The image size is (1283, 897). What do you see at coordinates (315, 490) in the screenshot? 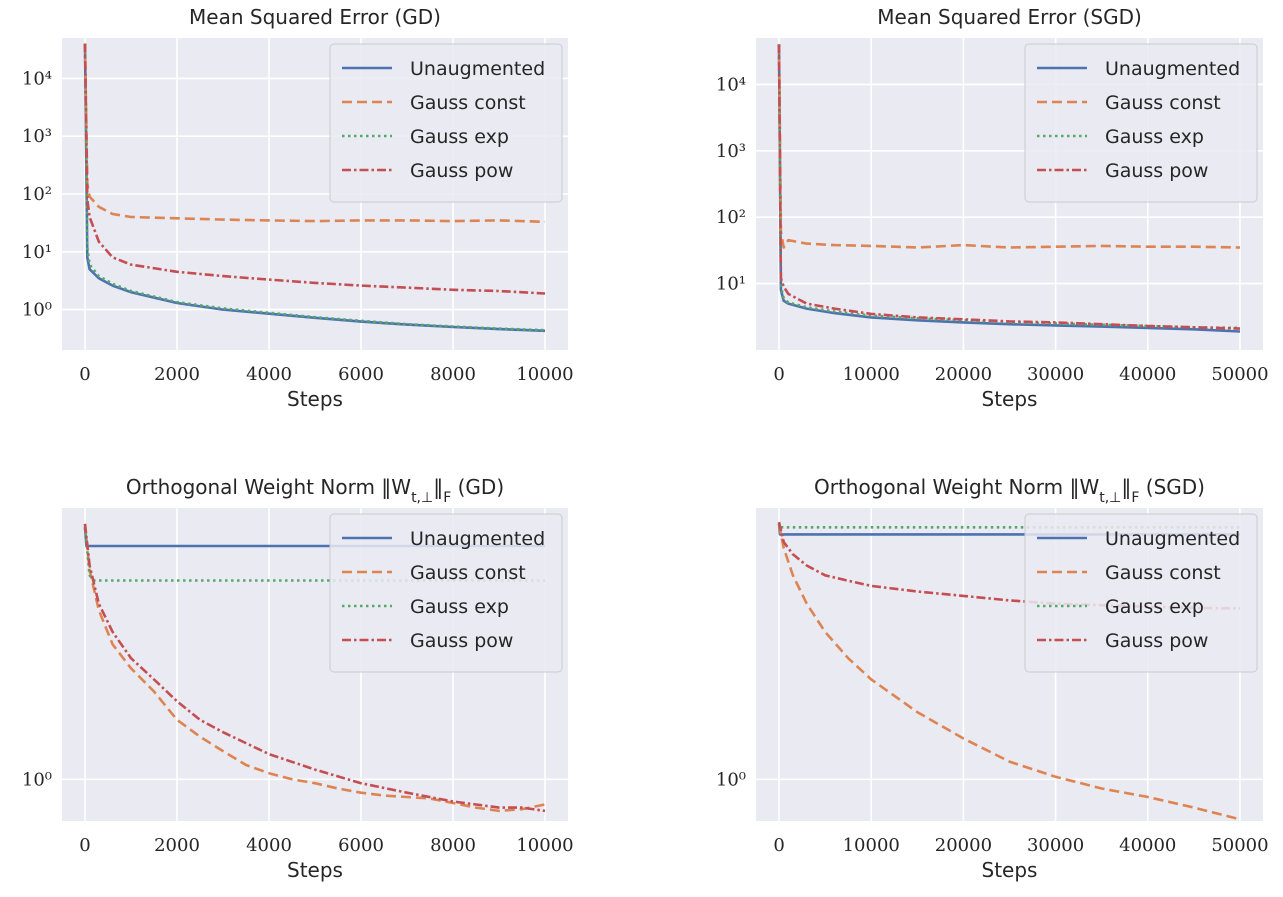
I see `chart-title: Orthogonal Weight Norm ‖Wt,⊥‖F (GD)` at bounding box center [315, 490].